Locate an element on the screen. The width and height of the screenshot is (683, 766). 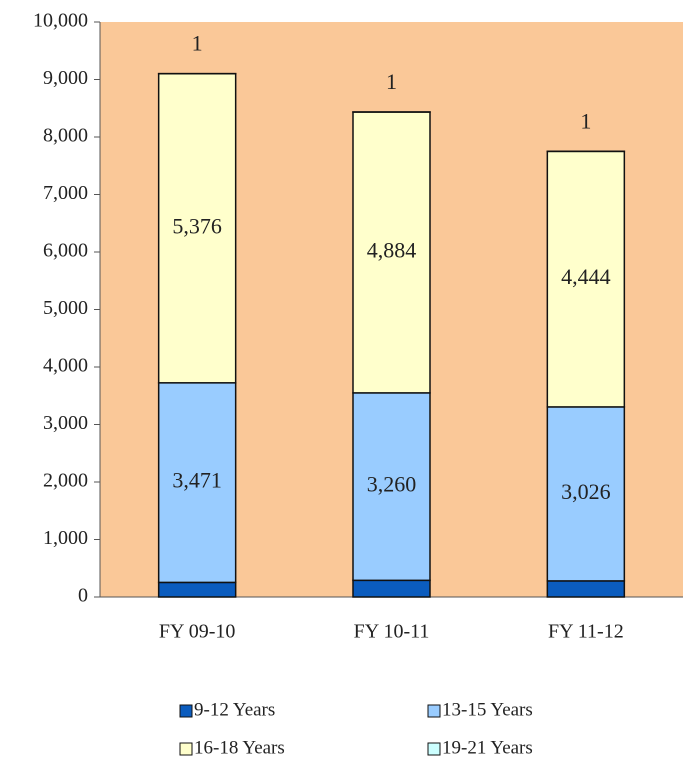
y-tick-label: 7,000 is located at coordinates (65, 193).